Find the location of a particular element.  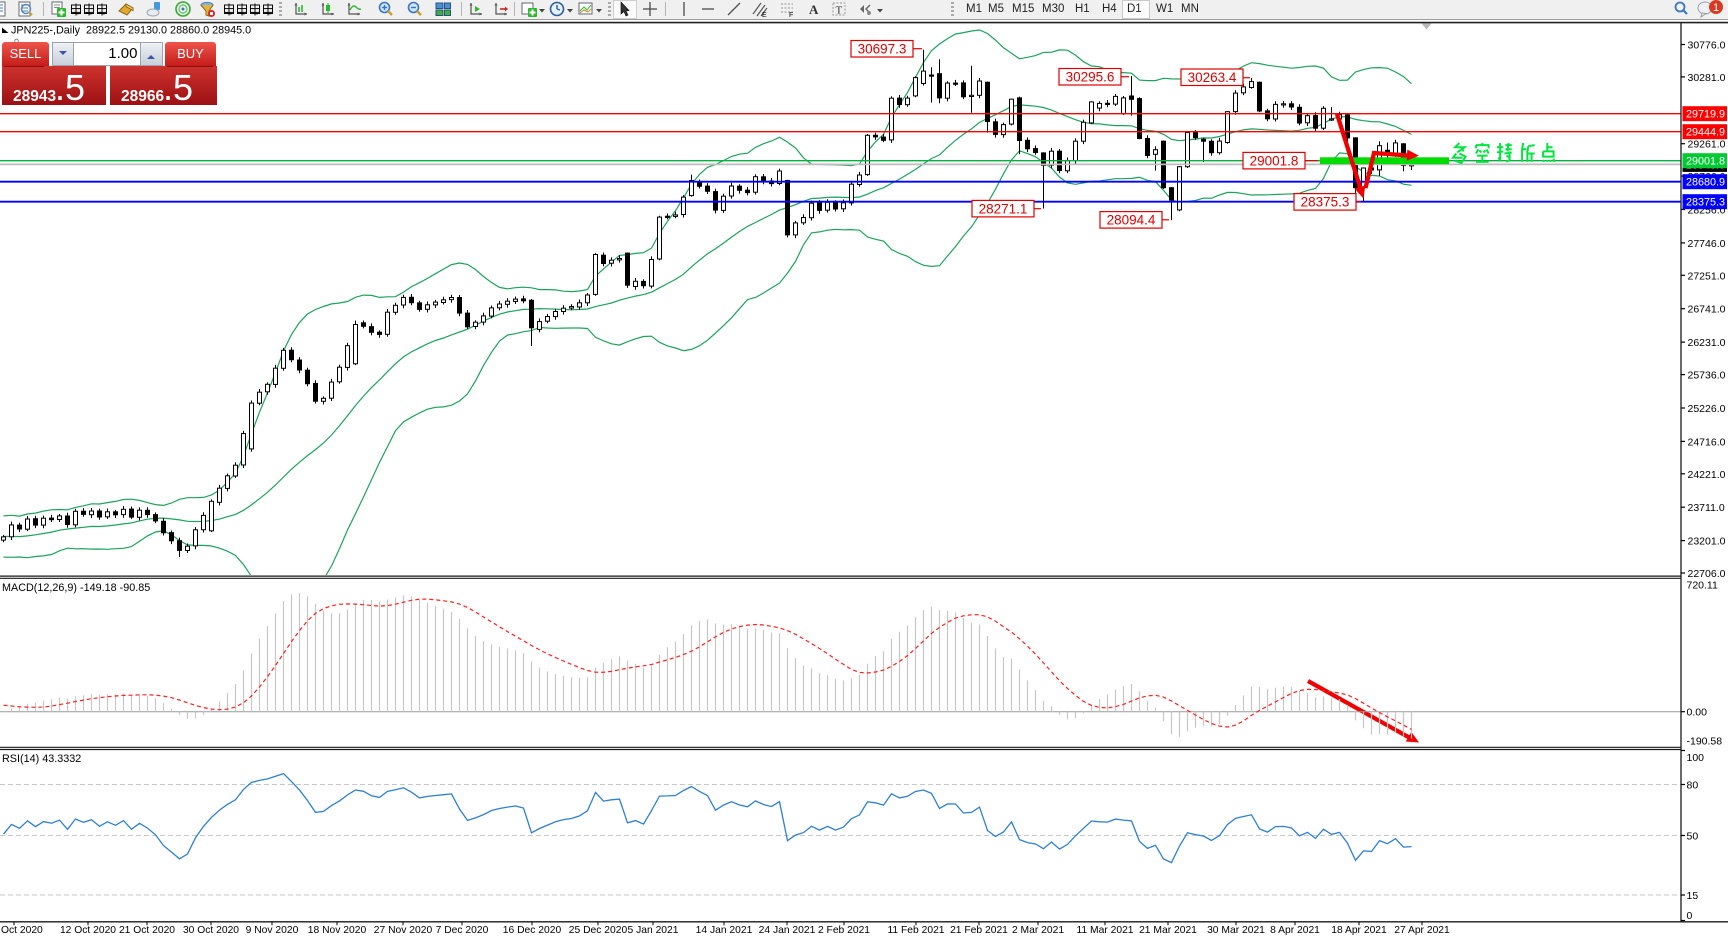

svg-text: 27 Nov 2020 is located at coordinates (403, 930).